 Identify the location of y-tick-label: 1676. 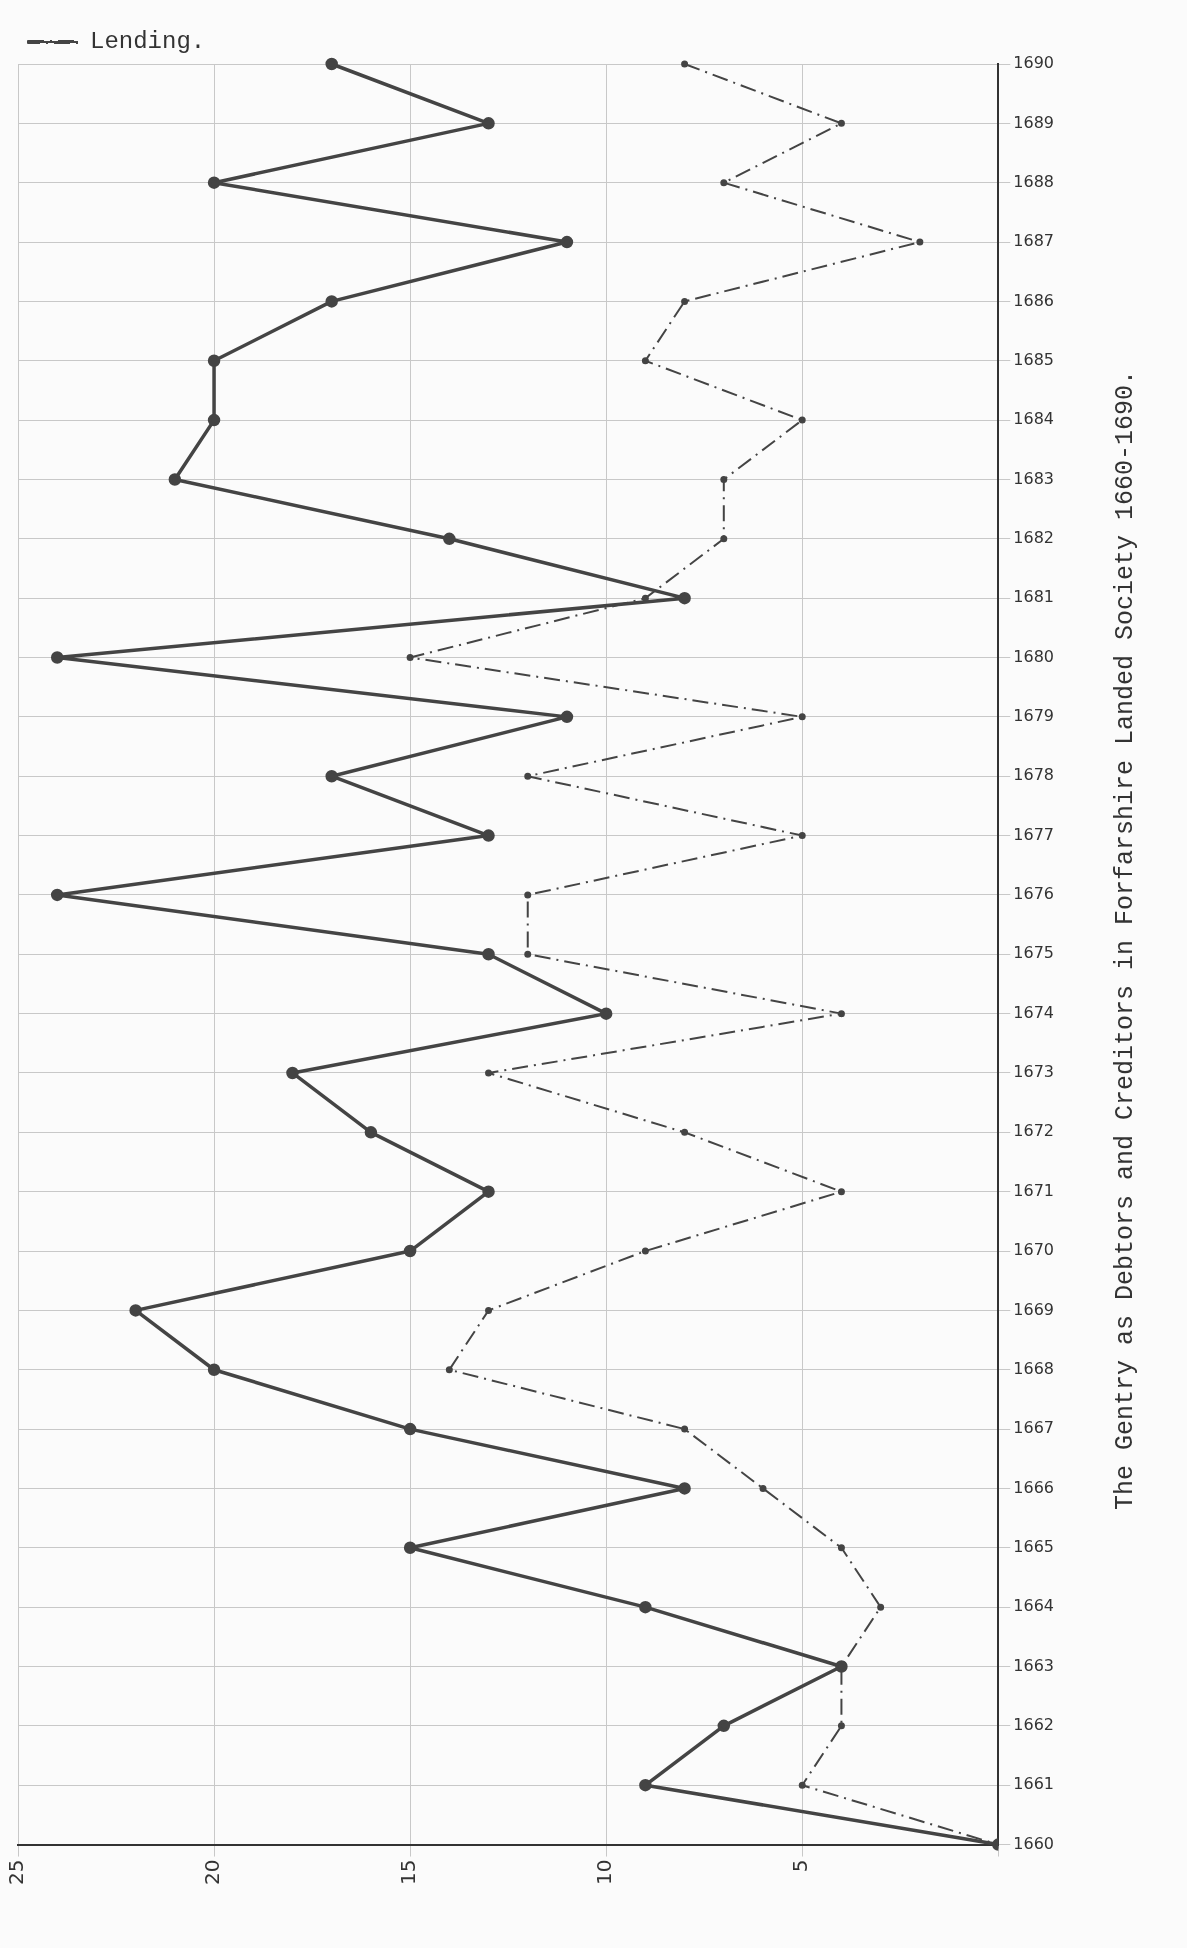
(1033, 894).